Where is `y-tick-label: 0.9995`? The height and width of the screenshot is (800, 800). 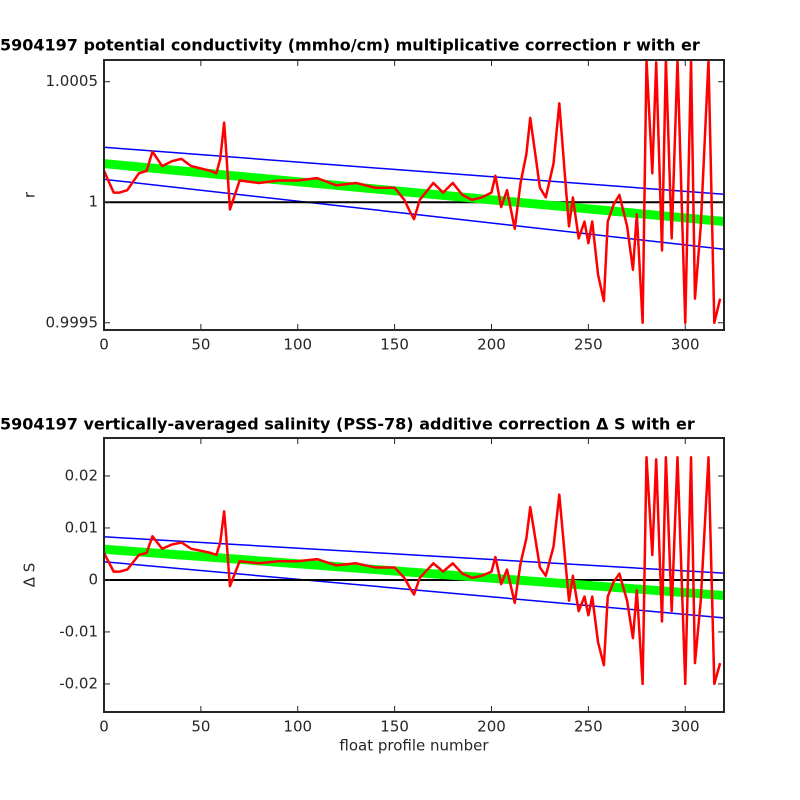 y-tick-label: 0.9995 is located at coordinates (72, 322).